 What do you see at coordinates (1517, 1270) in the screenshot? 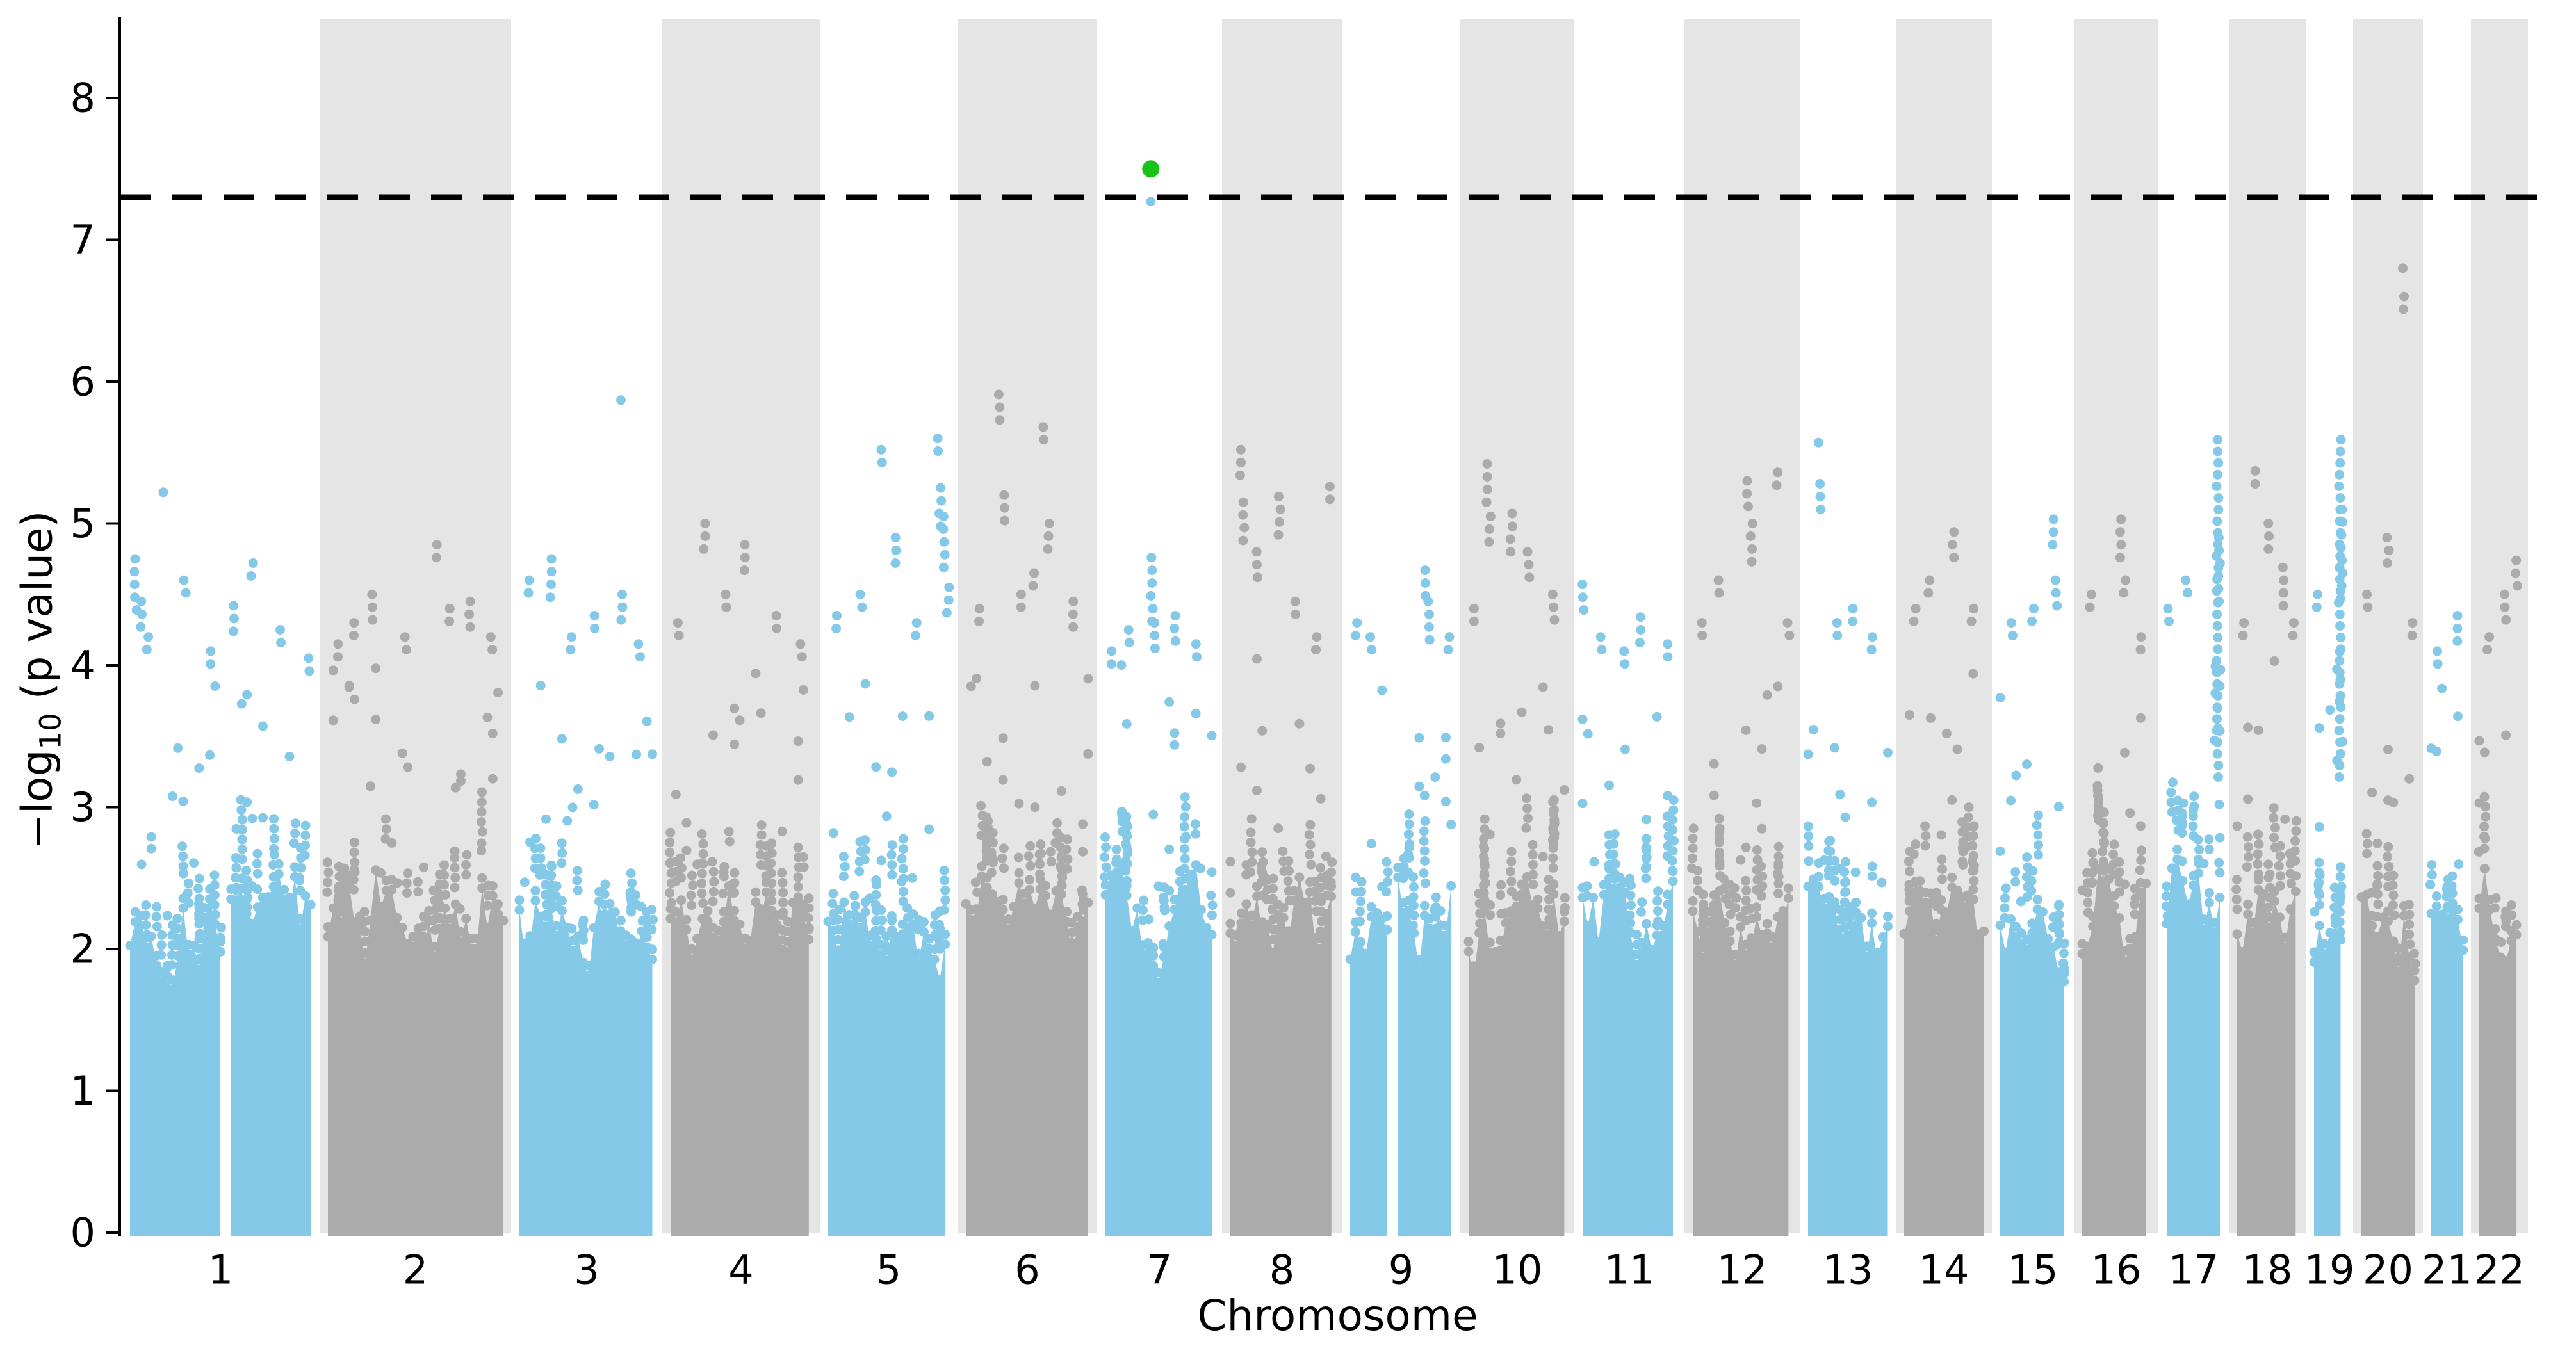
I see `x-tick-label-chr10: 10` at bounding box center [1517, 1270].